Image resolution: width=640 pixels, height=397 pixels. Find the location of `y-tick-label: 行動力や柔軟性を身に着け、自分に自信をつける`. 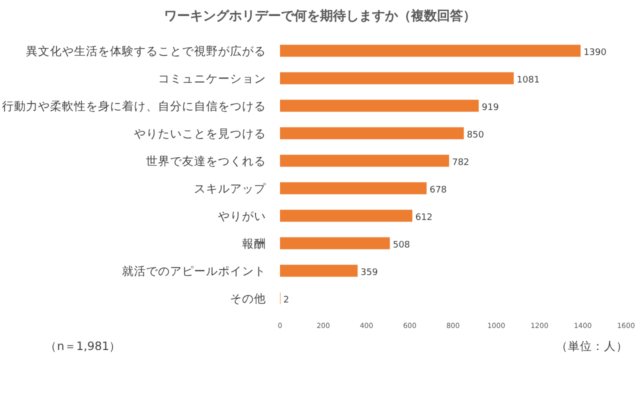

y-tick-label: 行動力や柔軟性を身に着け、自分に自信をつける is located at coordinates (134, 105).